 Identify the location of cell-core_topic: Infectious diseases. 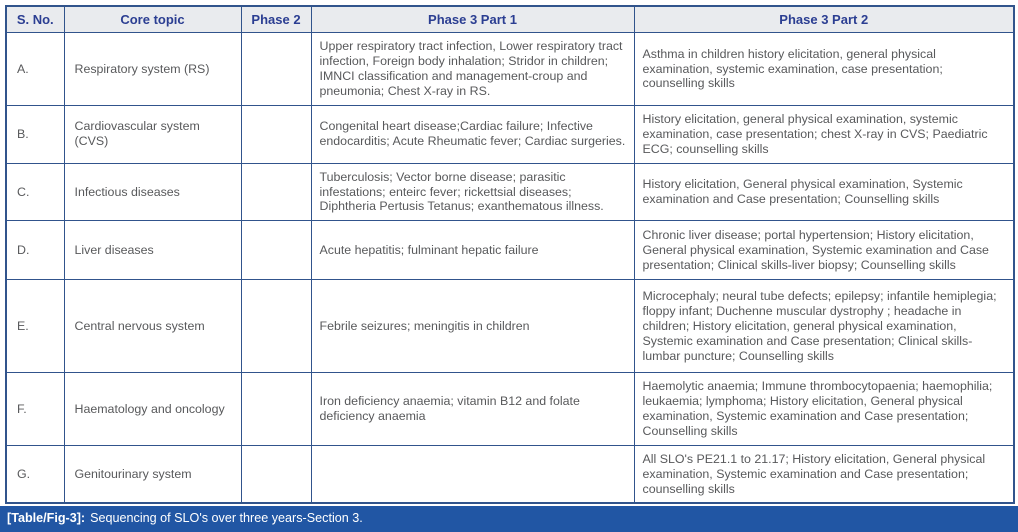
(152, 192).